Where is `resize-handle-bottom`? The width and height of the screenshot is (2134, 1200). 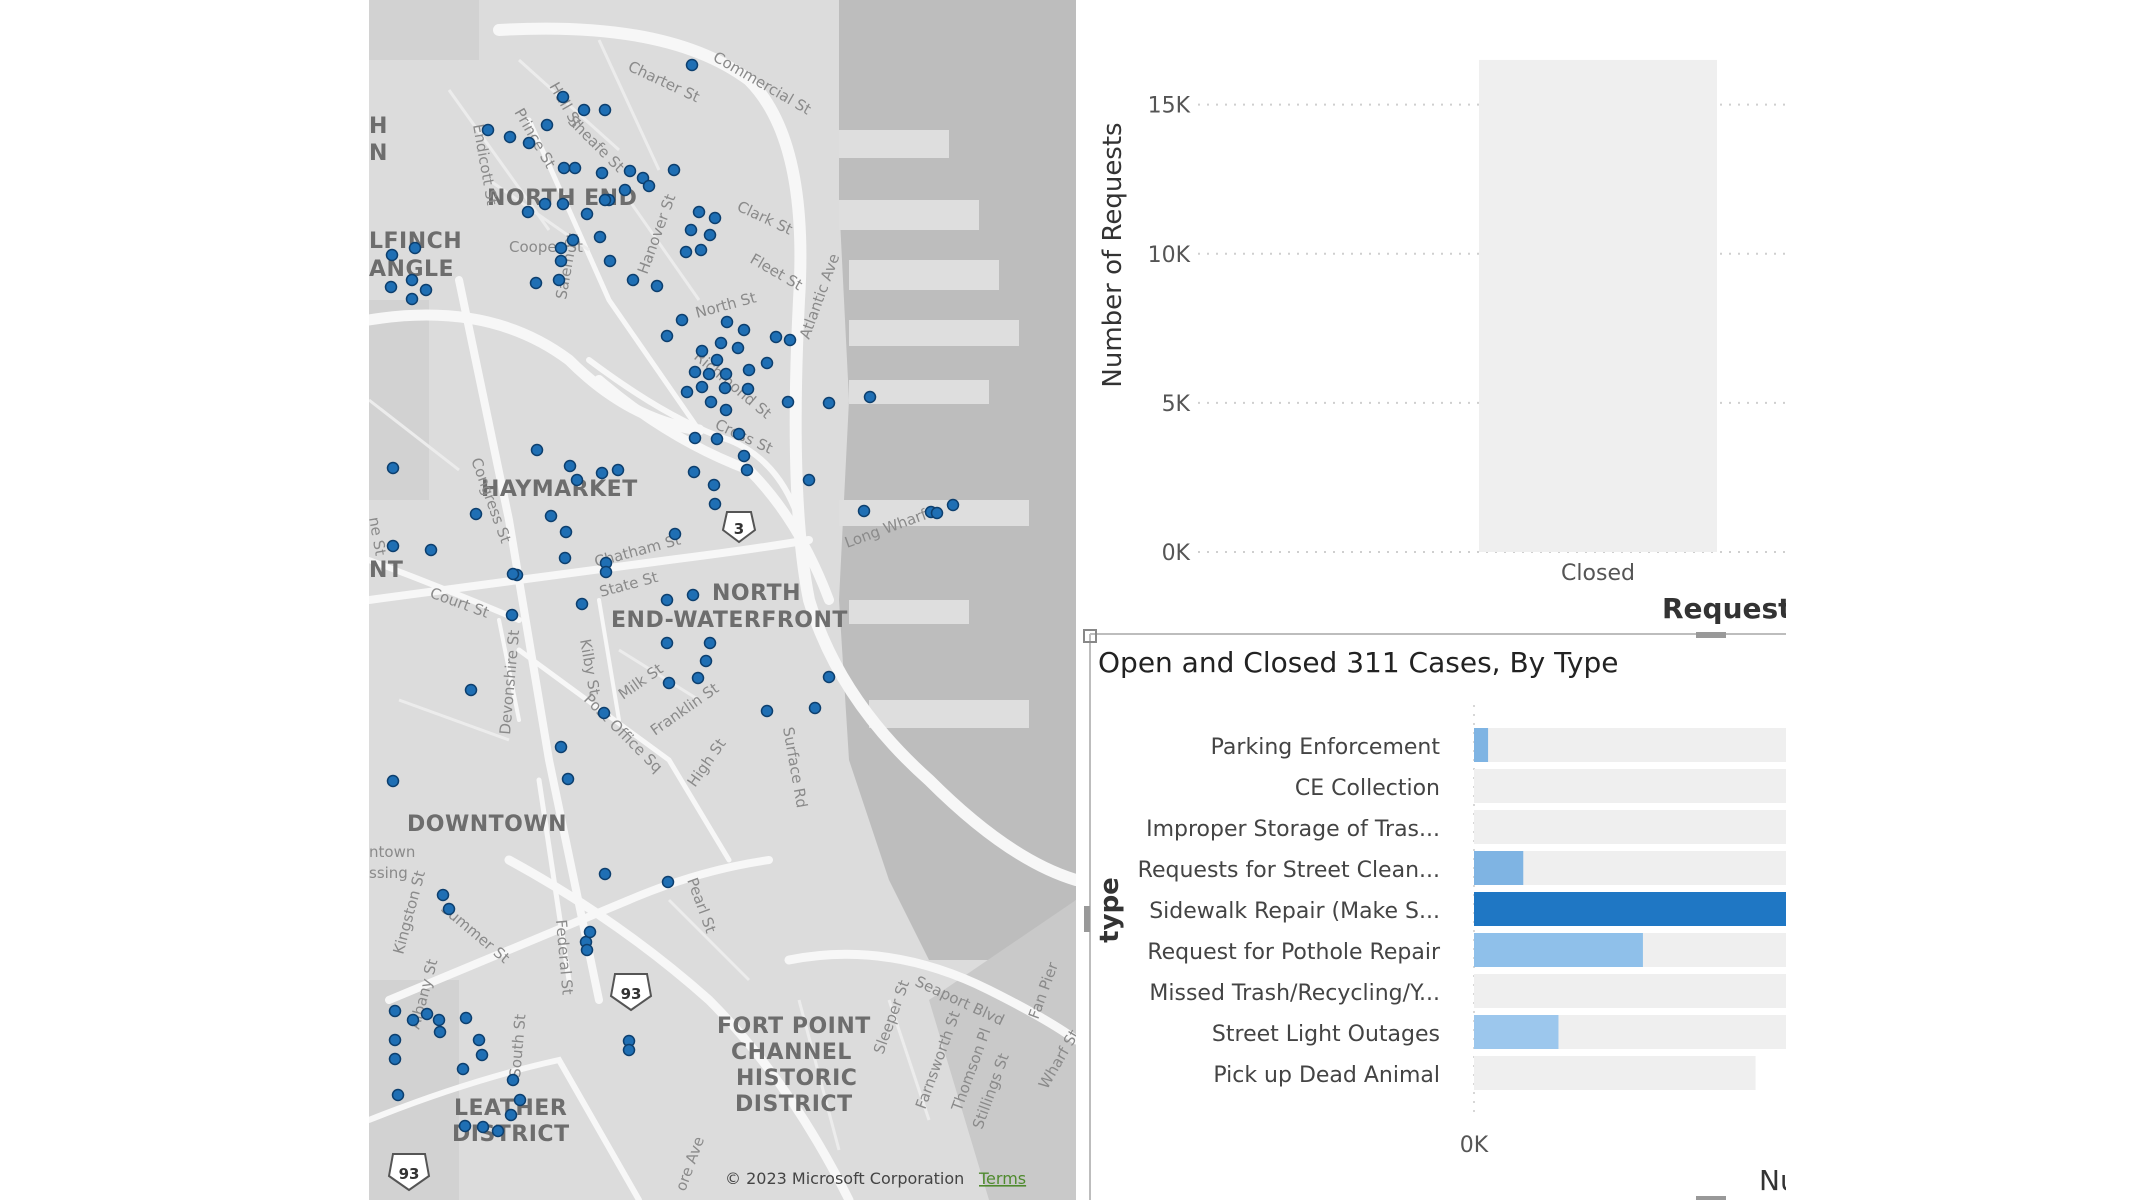 resize-handle-bottom is located at coordinates (1711, 1198).